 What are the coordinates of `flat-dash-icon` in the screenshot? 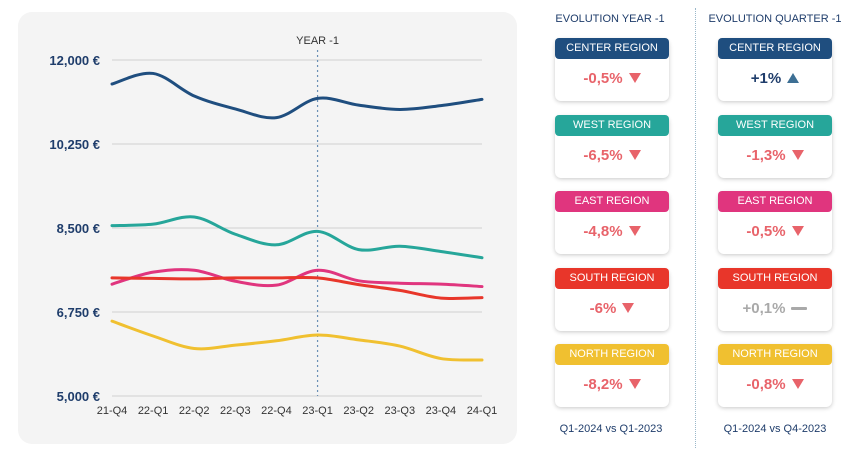 It's located at (799, 308).